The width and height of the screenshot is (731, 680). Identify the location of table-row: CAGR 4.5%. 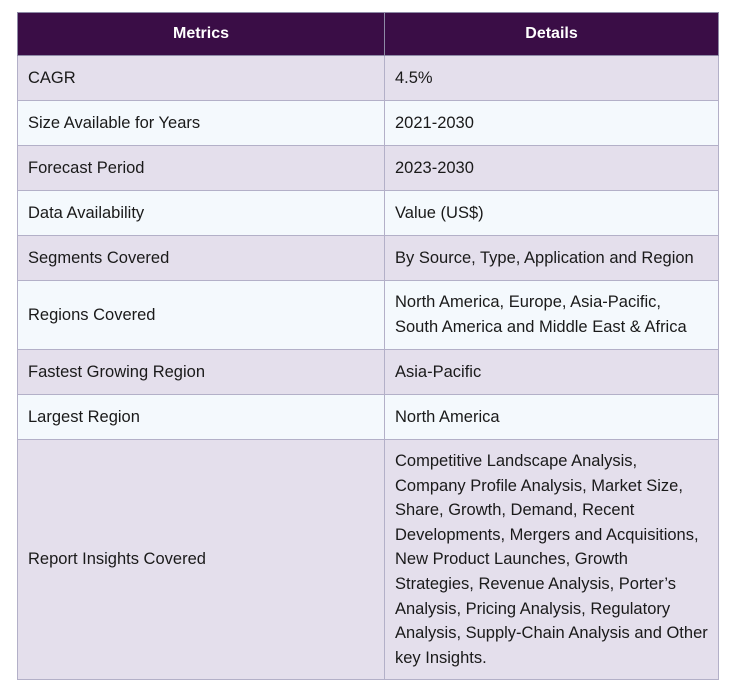
(368, 78).